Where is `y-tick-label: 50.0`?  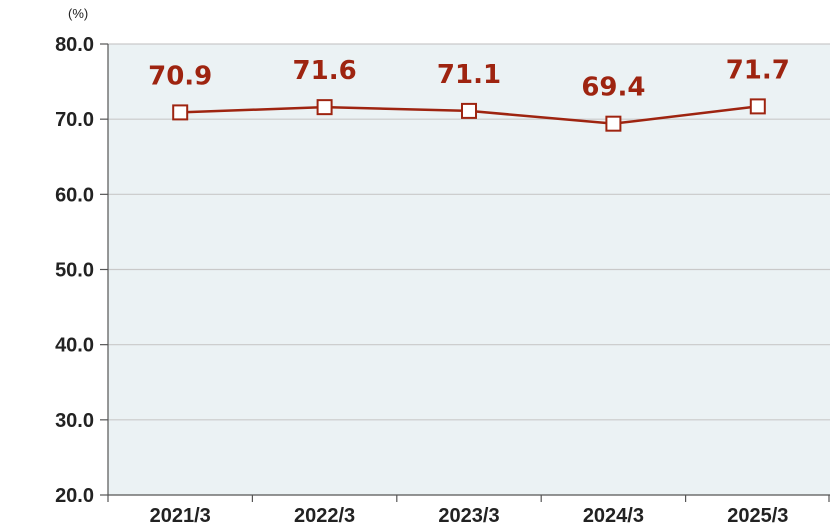
y-tick-label: 50.0 is located at coordinates (74, 271).